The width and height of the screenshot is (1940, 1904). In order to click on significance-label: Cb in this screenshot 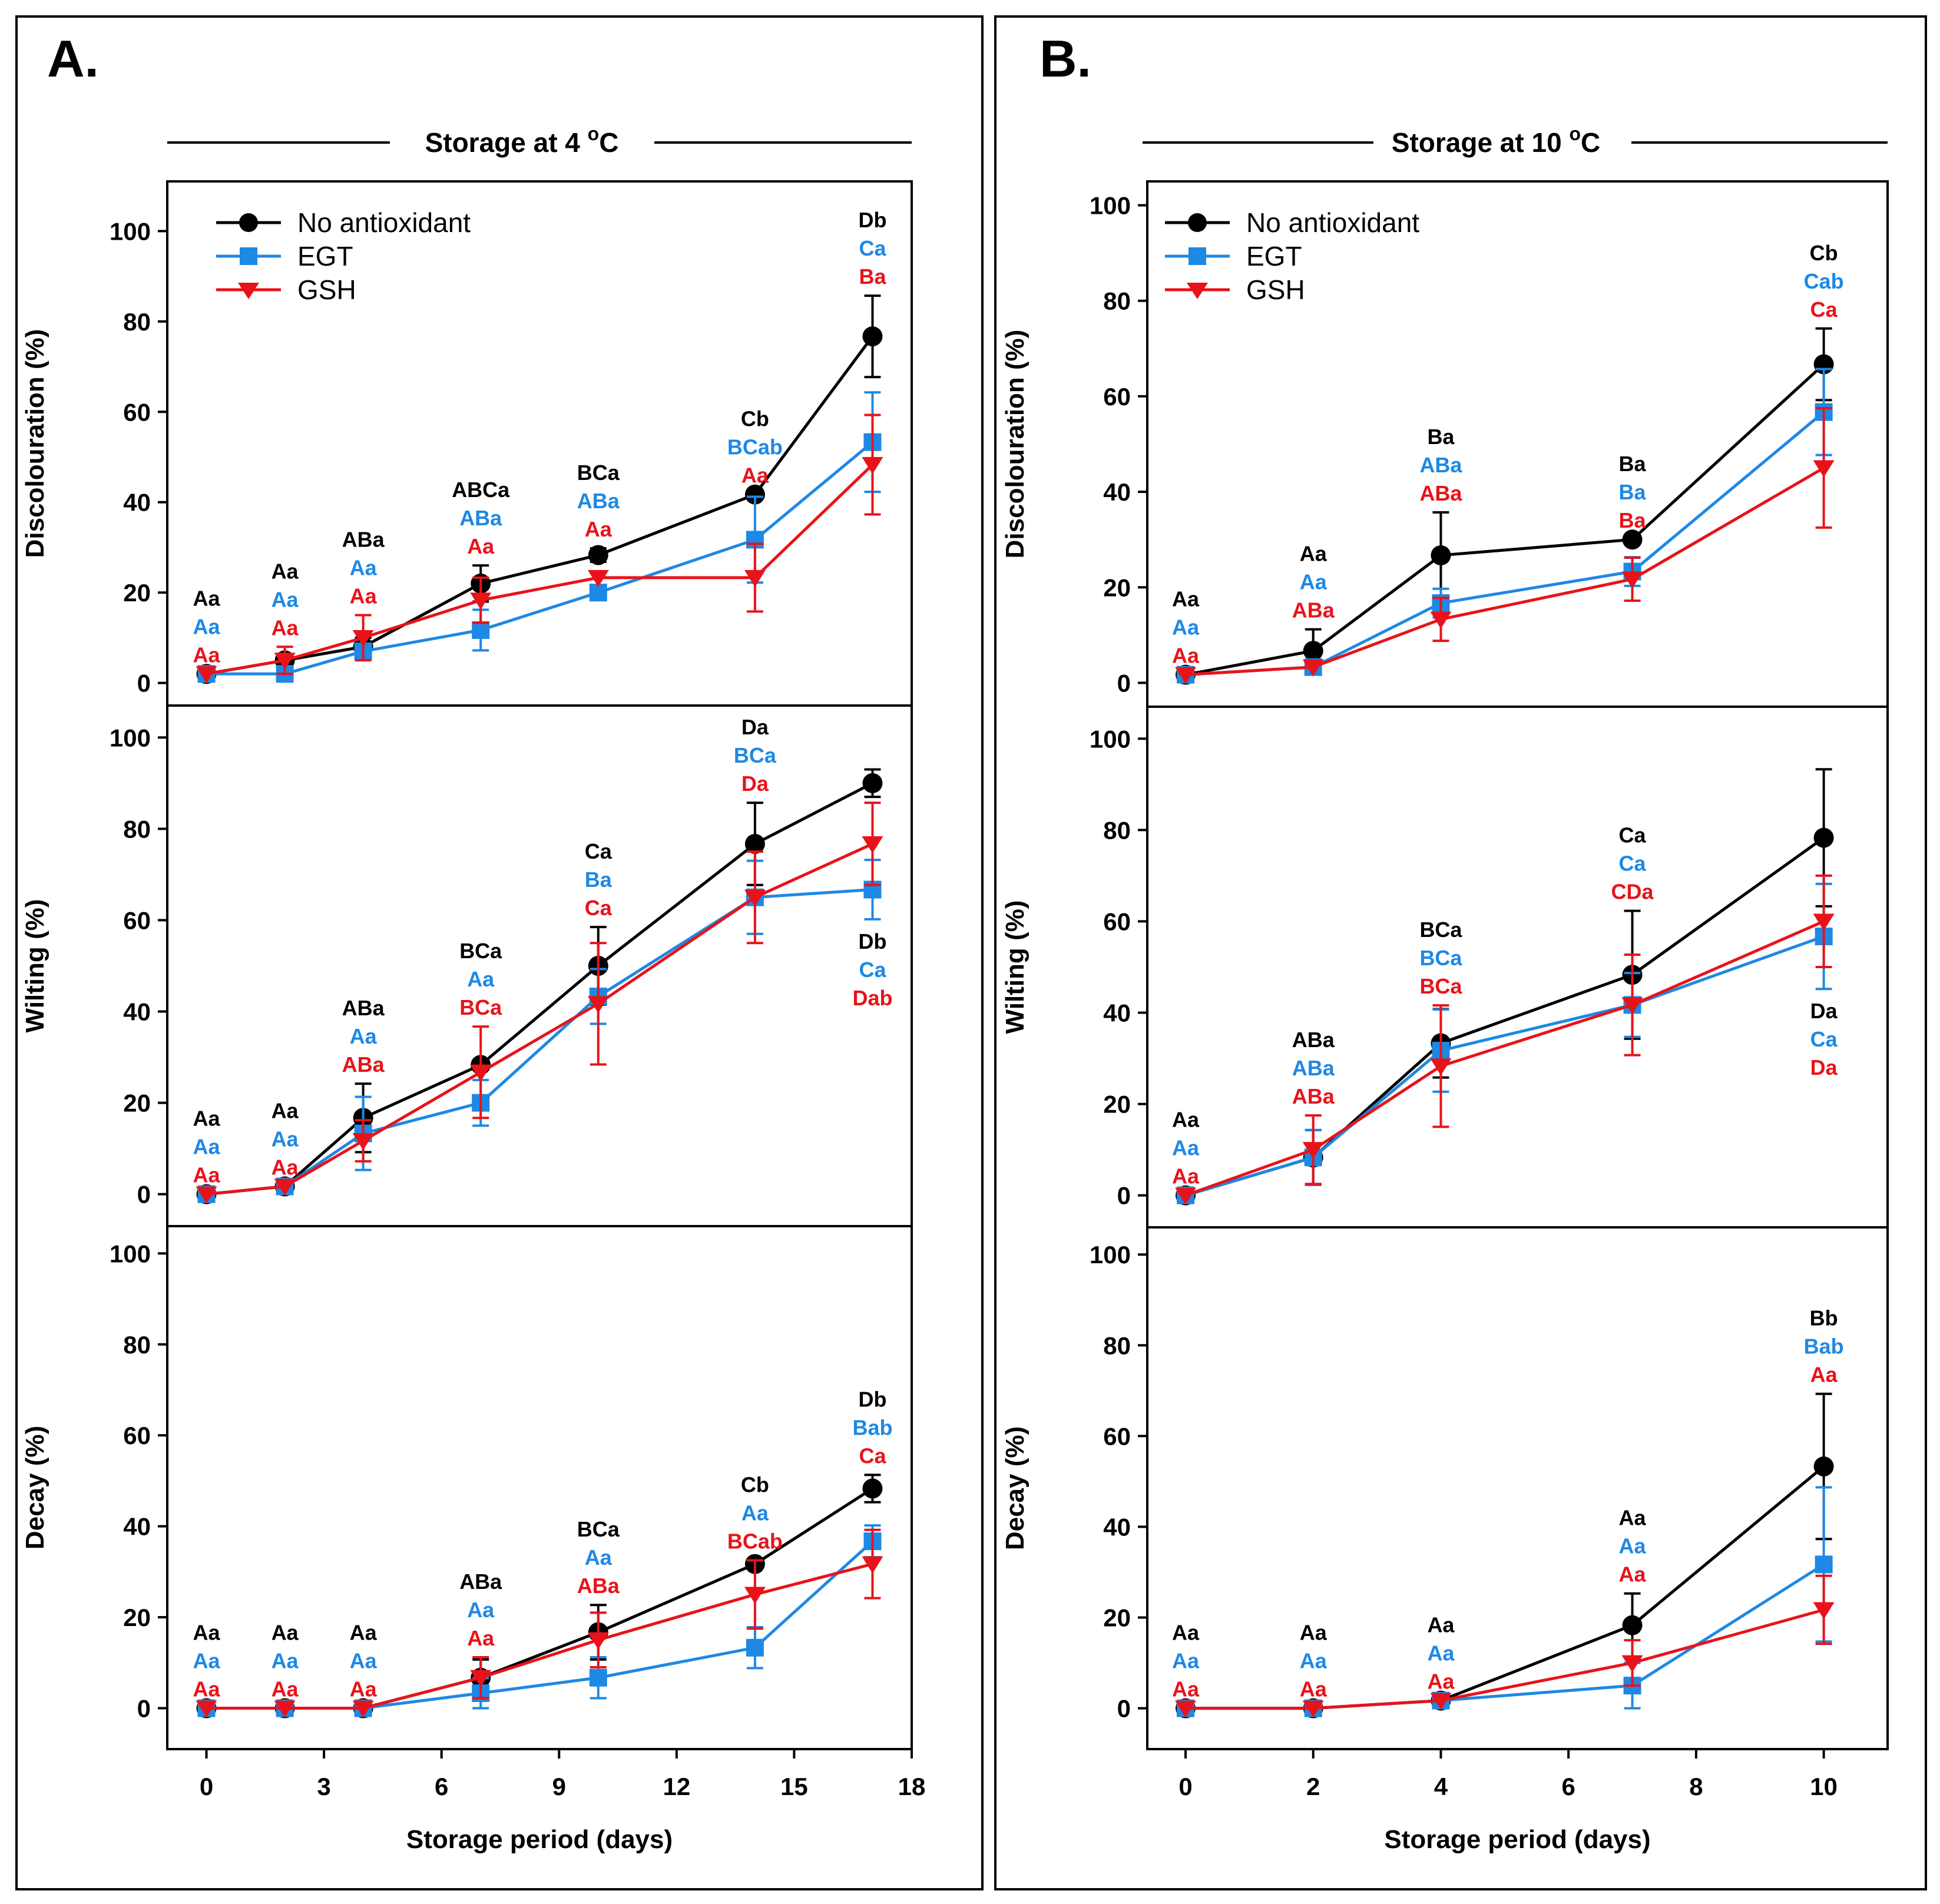, I will do `click(755, 419)`.